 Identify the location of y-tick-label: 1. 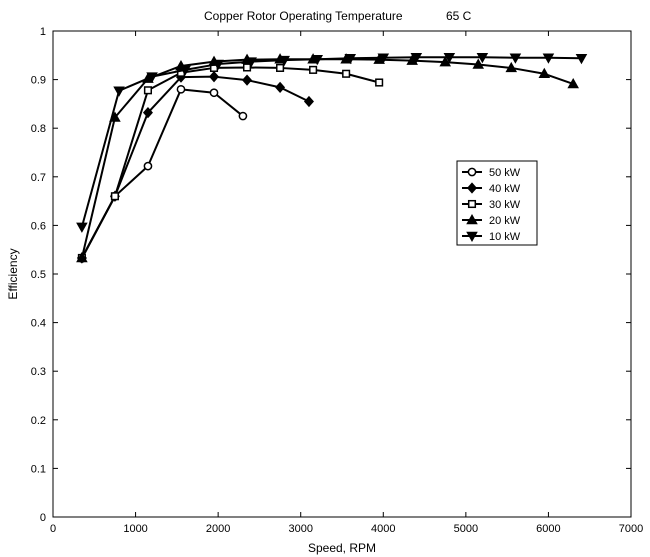
(43, 32).